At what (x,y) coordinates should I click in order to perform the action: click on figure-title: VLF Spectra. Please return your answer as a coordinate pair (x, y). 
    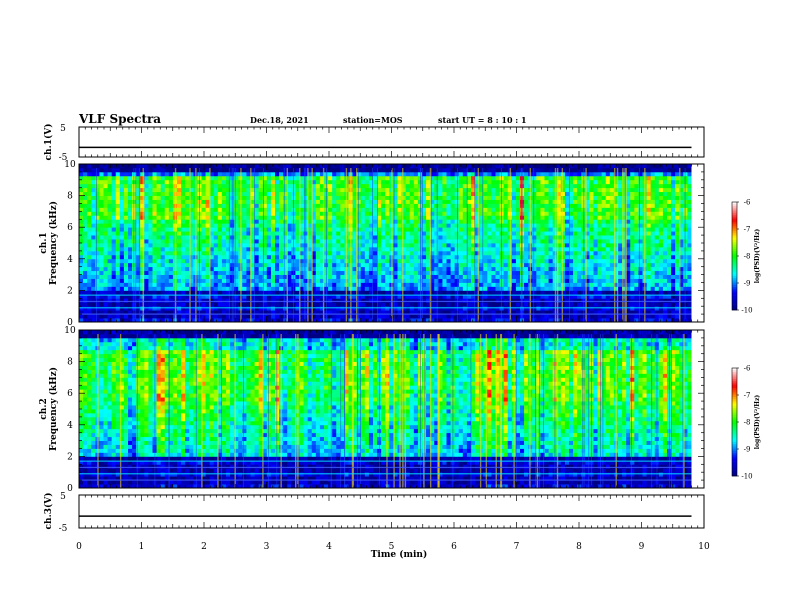
    Looking at the image, I should click on (119, 119).